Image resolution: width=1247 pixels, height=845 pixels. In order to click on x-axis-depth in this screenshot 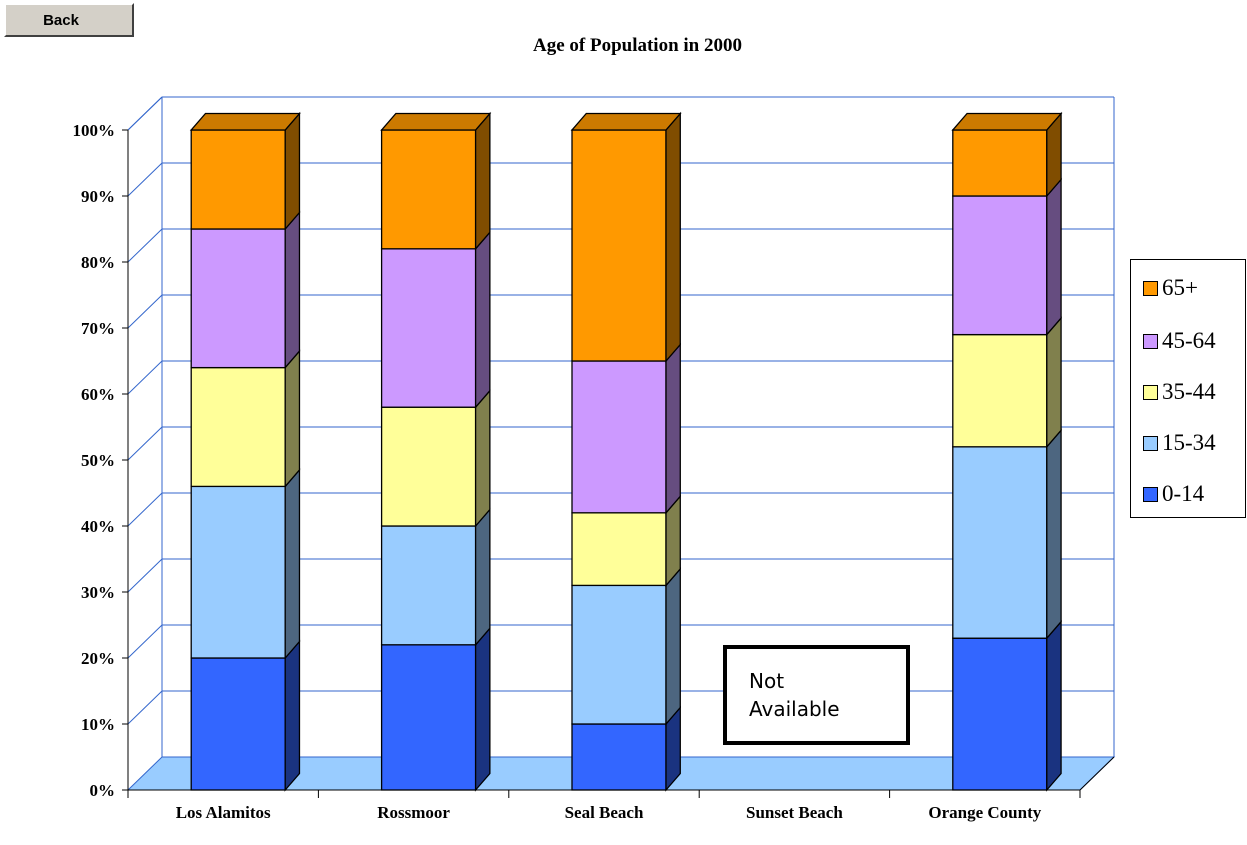, I will do `click(1097, 773)`.